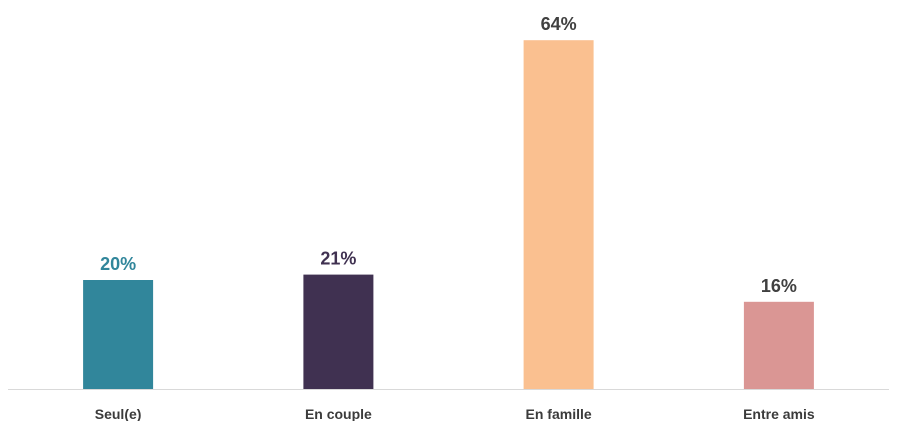 This screenshot has width=897, height=421. I want to click on category-label-1: En couple, so click(338, 413).